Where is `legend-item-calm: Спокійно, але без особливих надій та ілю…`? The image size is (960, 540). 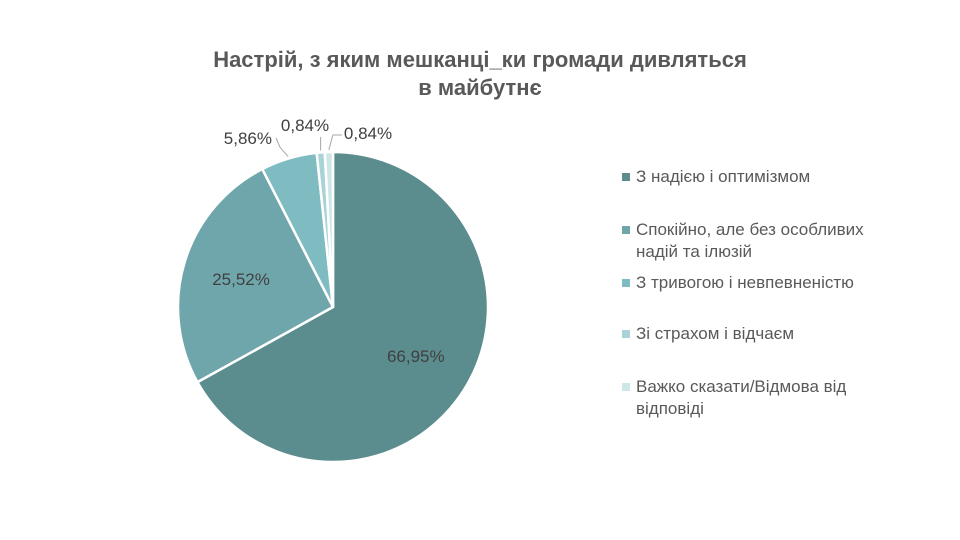
legend-item-calm: Спокійно, але без особливих надій та ілю… is located at coordinates (772, 241).